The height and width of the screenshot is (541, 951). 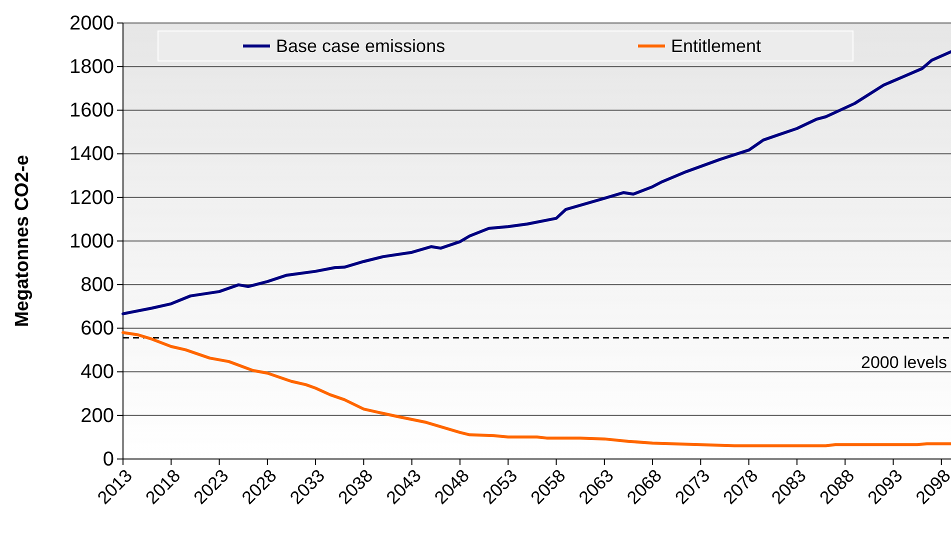 What do you see at coordinates (92, 154) in the screenshot?
I see `y-tick-label: 1400` at bounding box center [92, 154].